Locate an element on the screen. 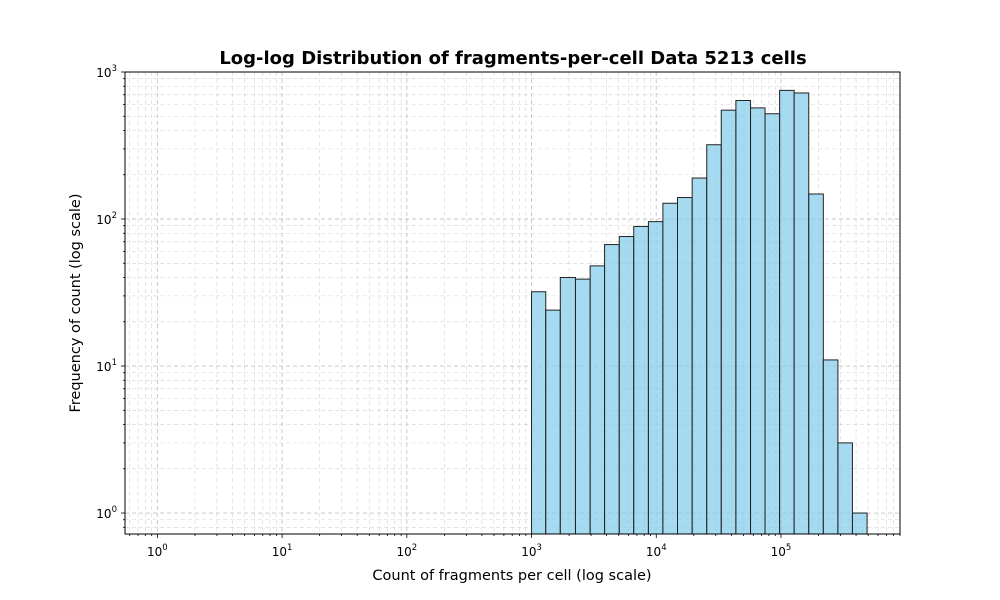  y-tick-label: 10² is located at coordinates (106, 219).